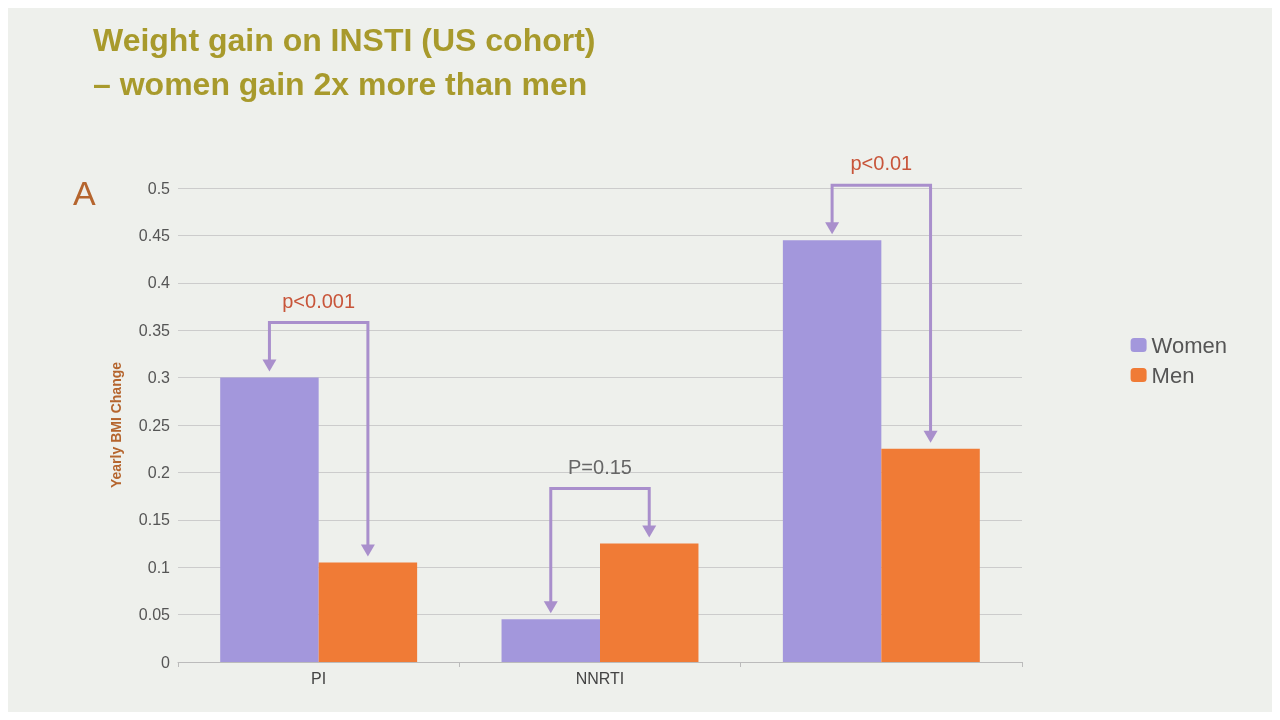 This screenshot has height=720, width=1280. I want to click on y-tick-label: 0.25, so click(154, 425).